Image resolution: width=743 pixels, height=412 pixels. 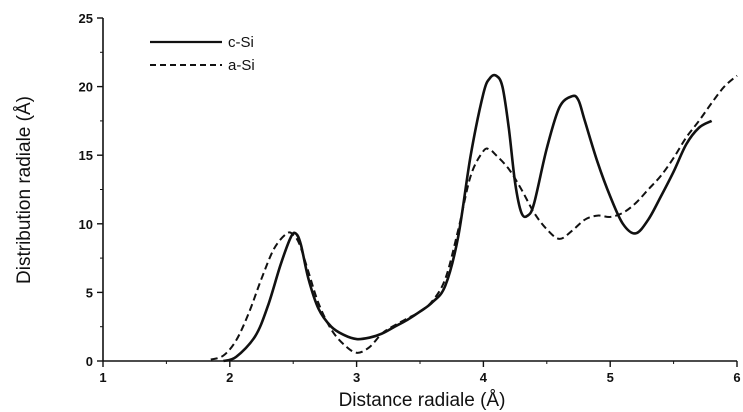 What do you see at coordinates (356, 377) in the screenshot?
I see `x-tick-label: 3` at bounding box center [356, 377].